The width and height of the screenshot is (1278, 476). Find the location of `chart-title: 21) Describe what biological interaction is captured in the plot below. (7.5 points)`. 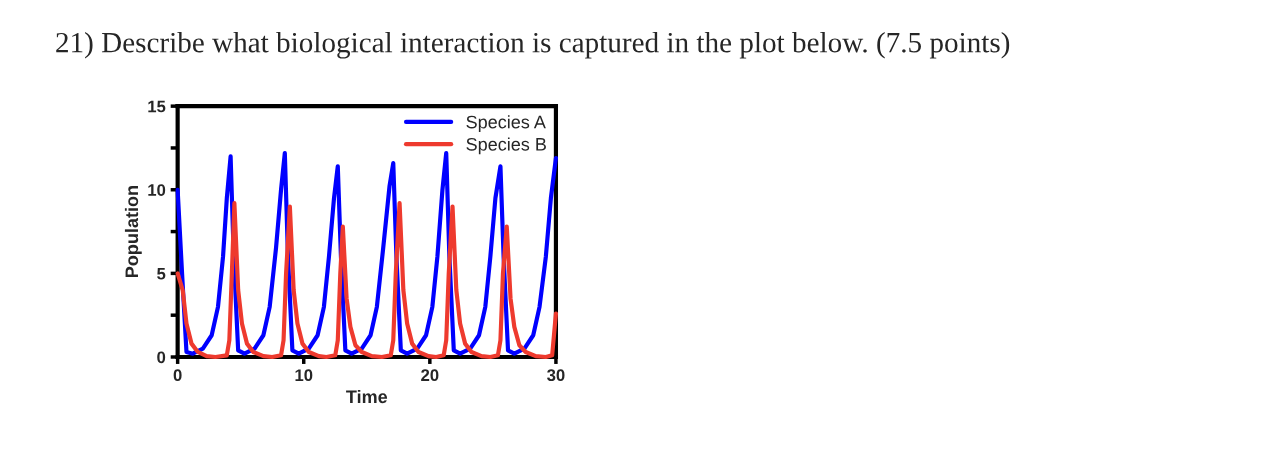

chart-title: 21) Describe what biological interaction is captured in the plot below. (7.5 points) is located at coordinates (533, 45).